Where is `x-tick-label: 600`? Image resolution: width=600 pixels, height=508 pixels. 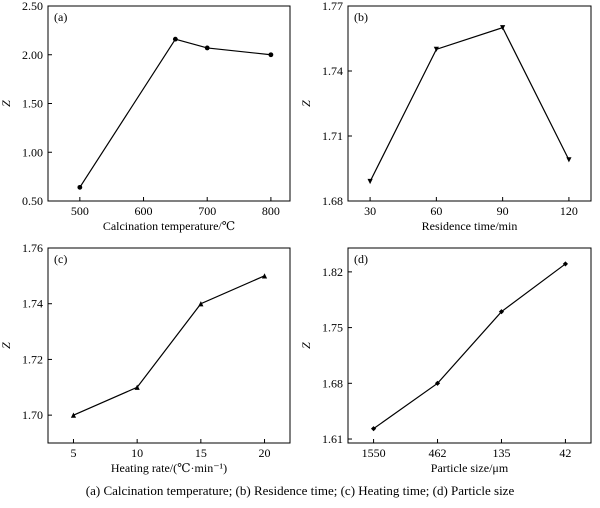 x-tick-label: 600 is located at coordinates (144, 211).